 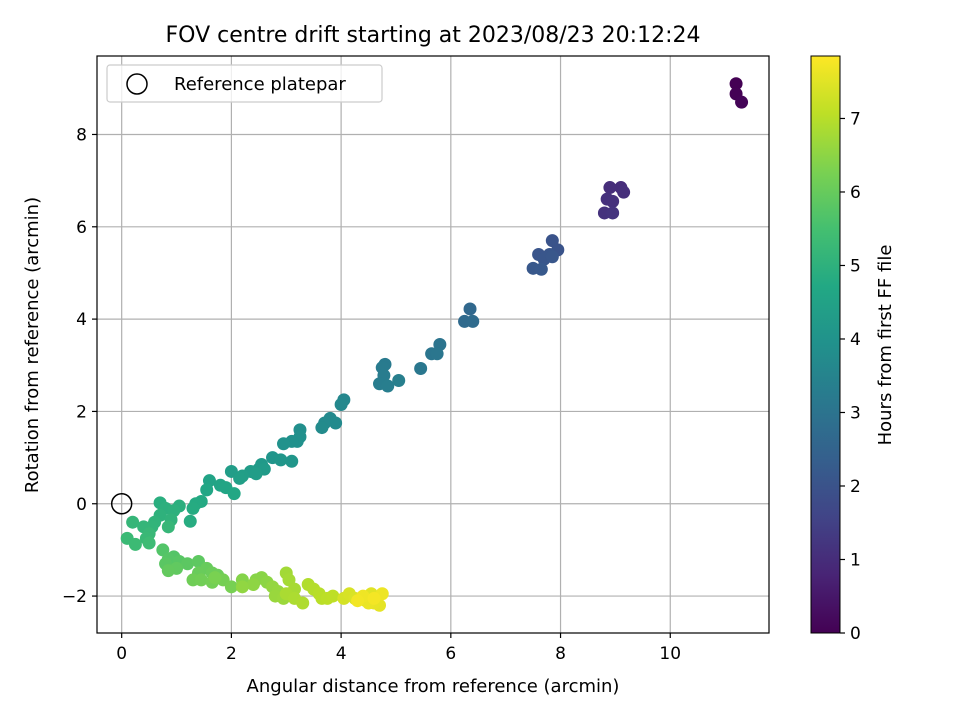 What do you see at coordinates (398, 648) in the screenshot?
I see `x-axis-ticks: 0 2 4 6 8 10` at bounding box center [398, 648].